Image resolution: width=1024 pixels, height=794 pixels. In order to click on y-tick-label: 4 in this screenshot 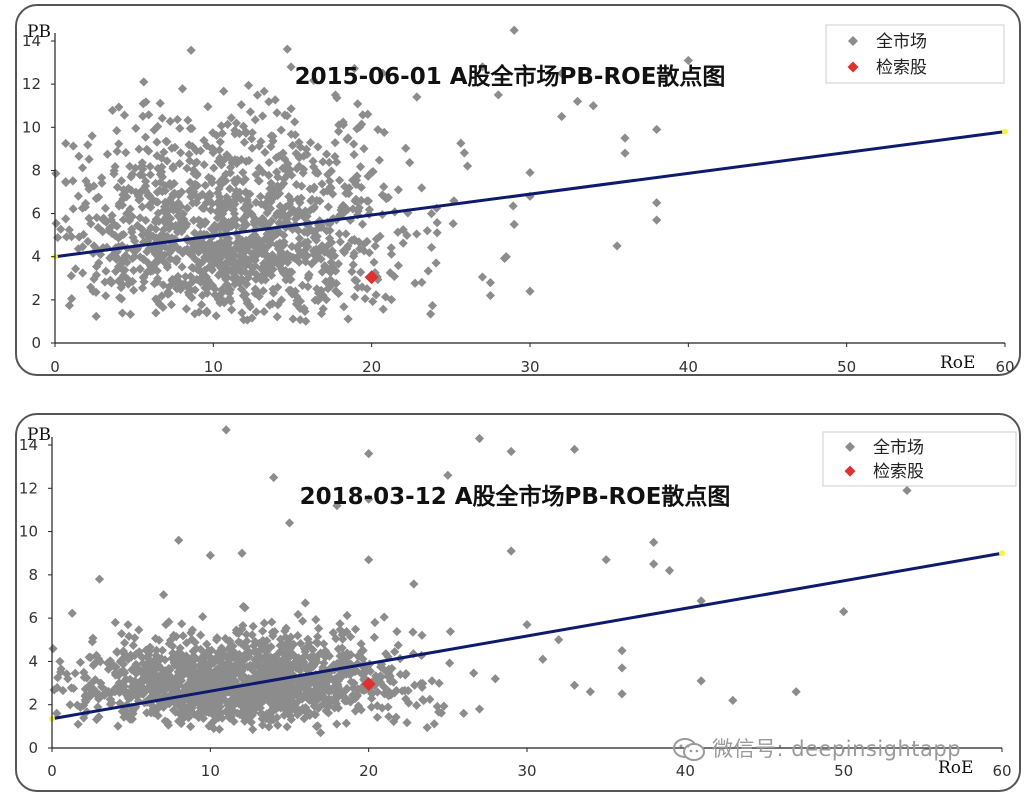, I will do `click(36, 257)`.